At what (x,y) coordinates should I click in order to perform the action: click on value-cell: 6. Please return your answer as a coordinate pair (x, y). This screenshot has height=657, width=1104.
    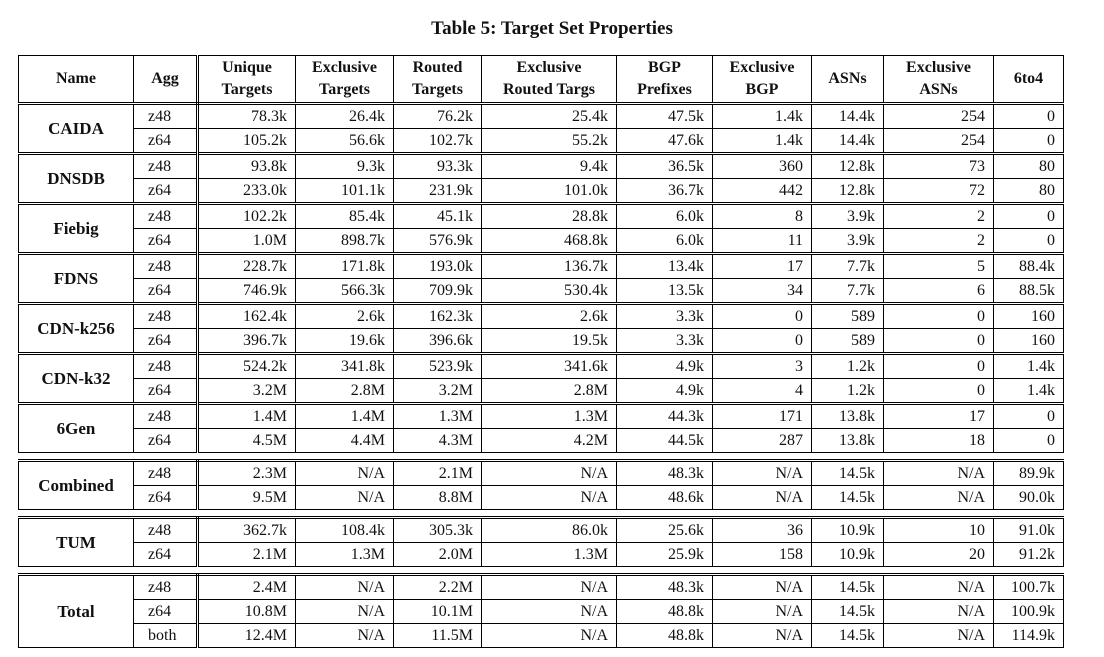
    Looking at the image, I should click on (938, 291).